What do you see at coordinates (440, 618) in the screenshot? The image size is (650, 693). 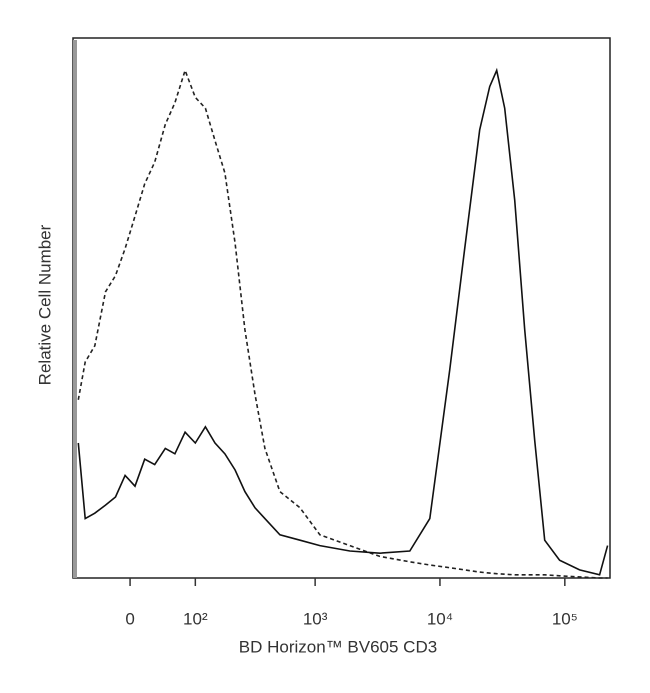 I see `x-tick-label: 10⁴` at bounding box center [440, 618].